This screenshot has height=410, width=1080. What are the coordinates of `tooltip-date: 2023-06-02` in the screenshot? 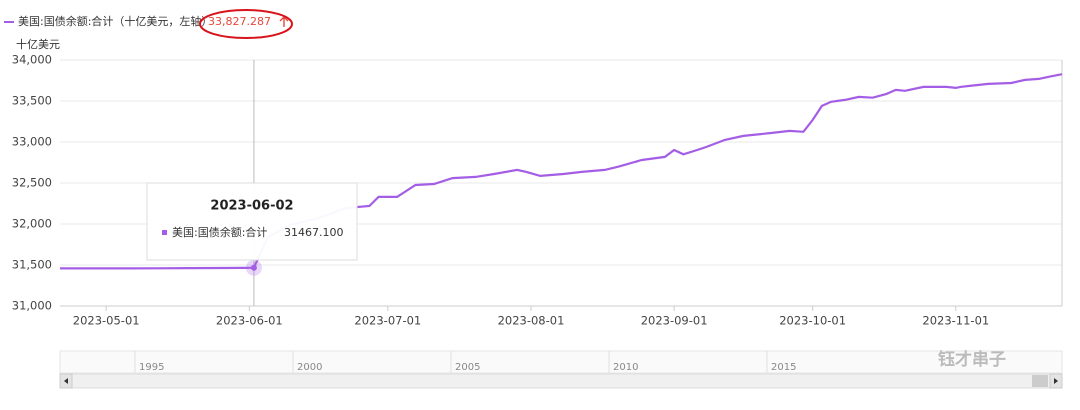 It's located at (251, 206).